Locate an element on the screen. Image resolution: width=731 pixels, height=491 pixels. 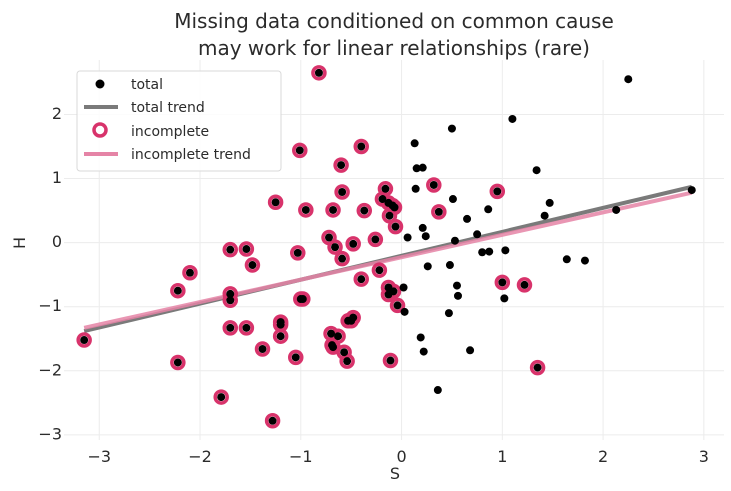
y-tick-label: −1 is located at coordinates (50, 305).